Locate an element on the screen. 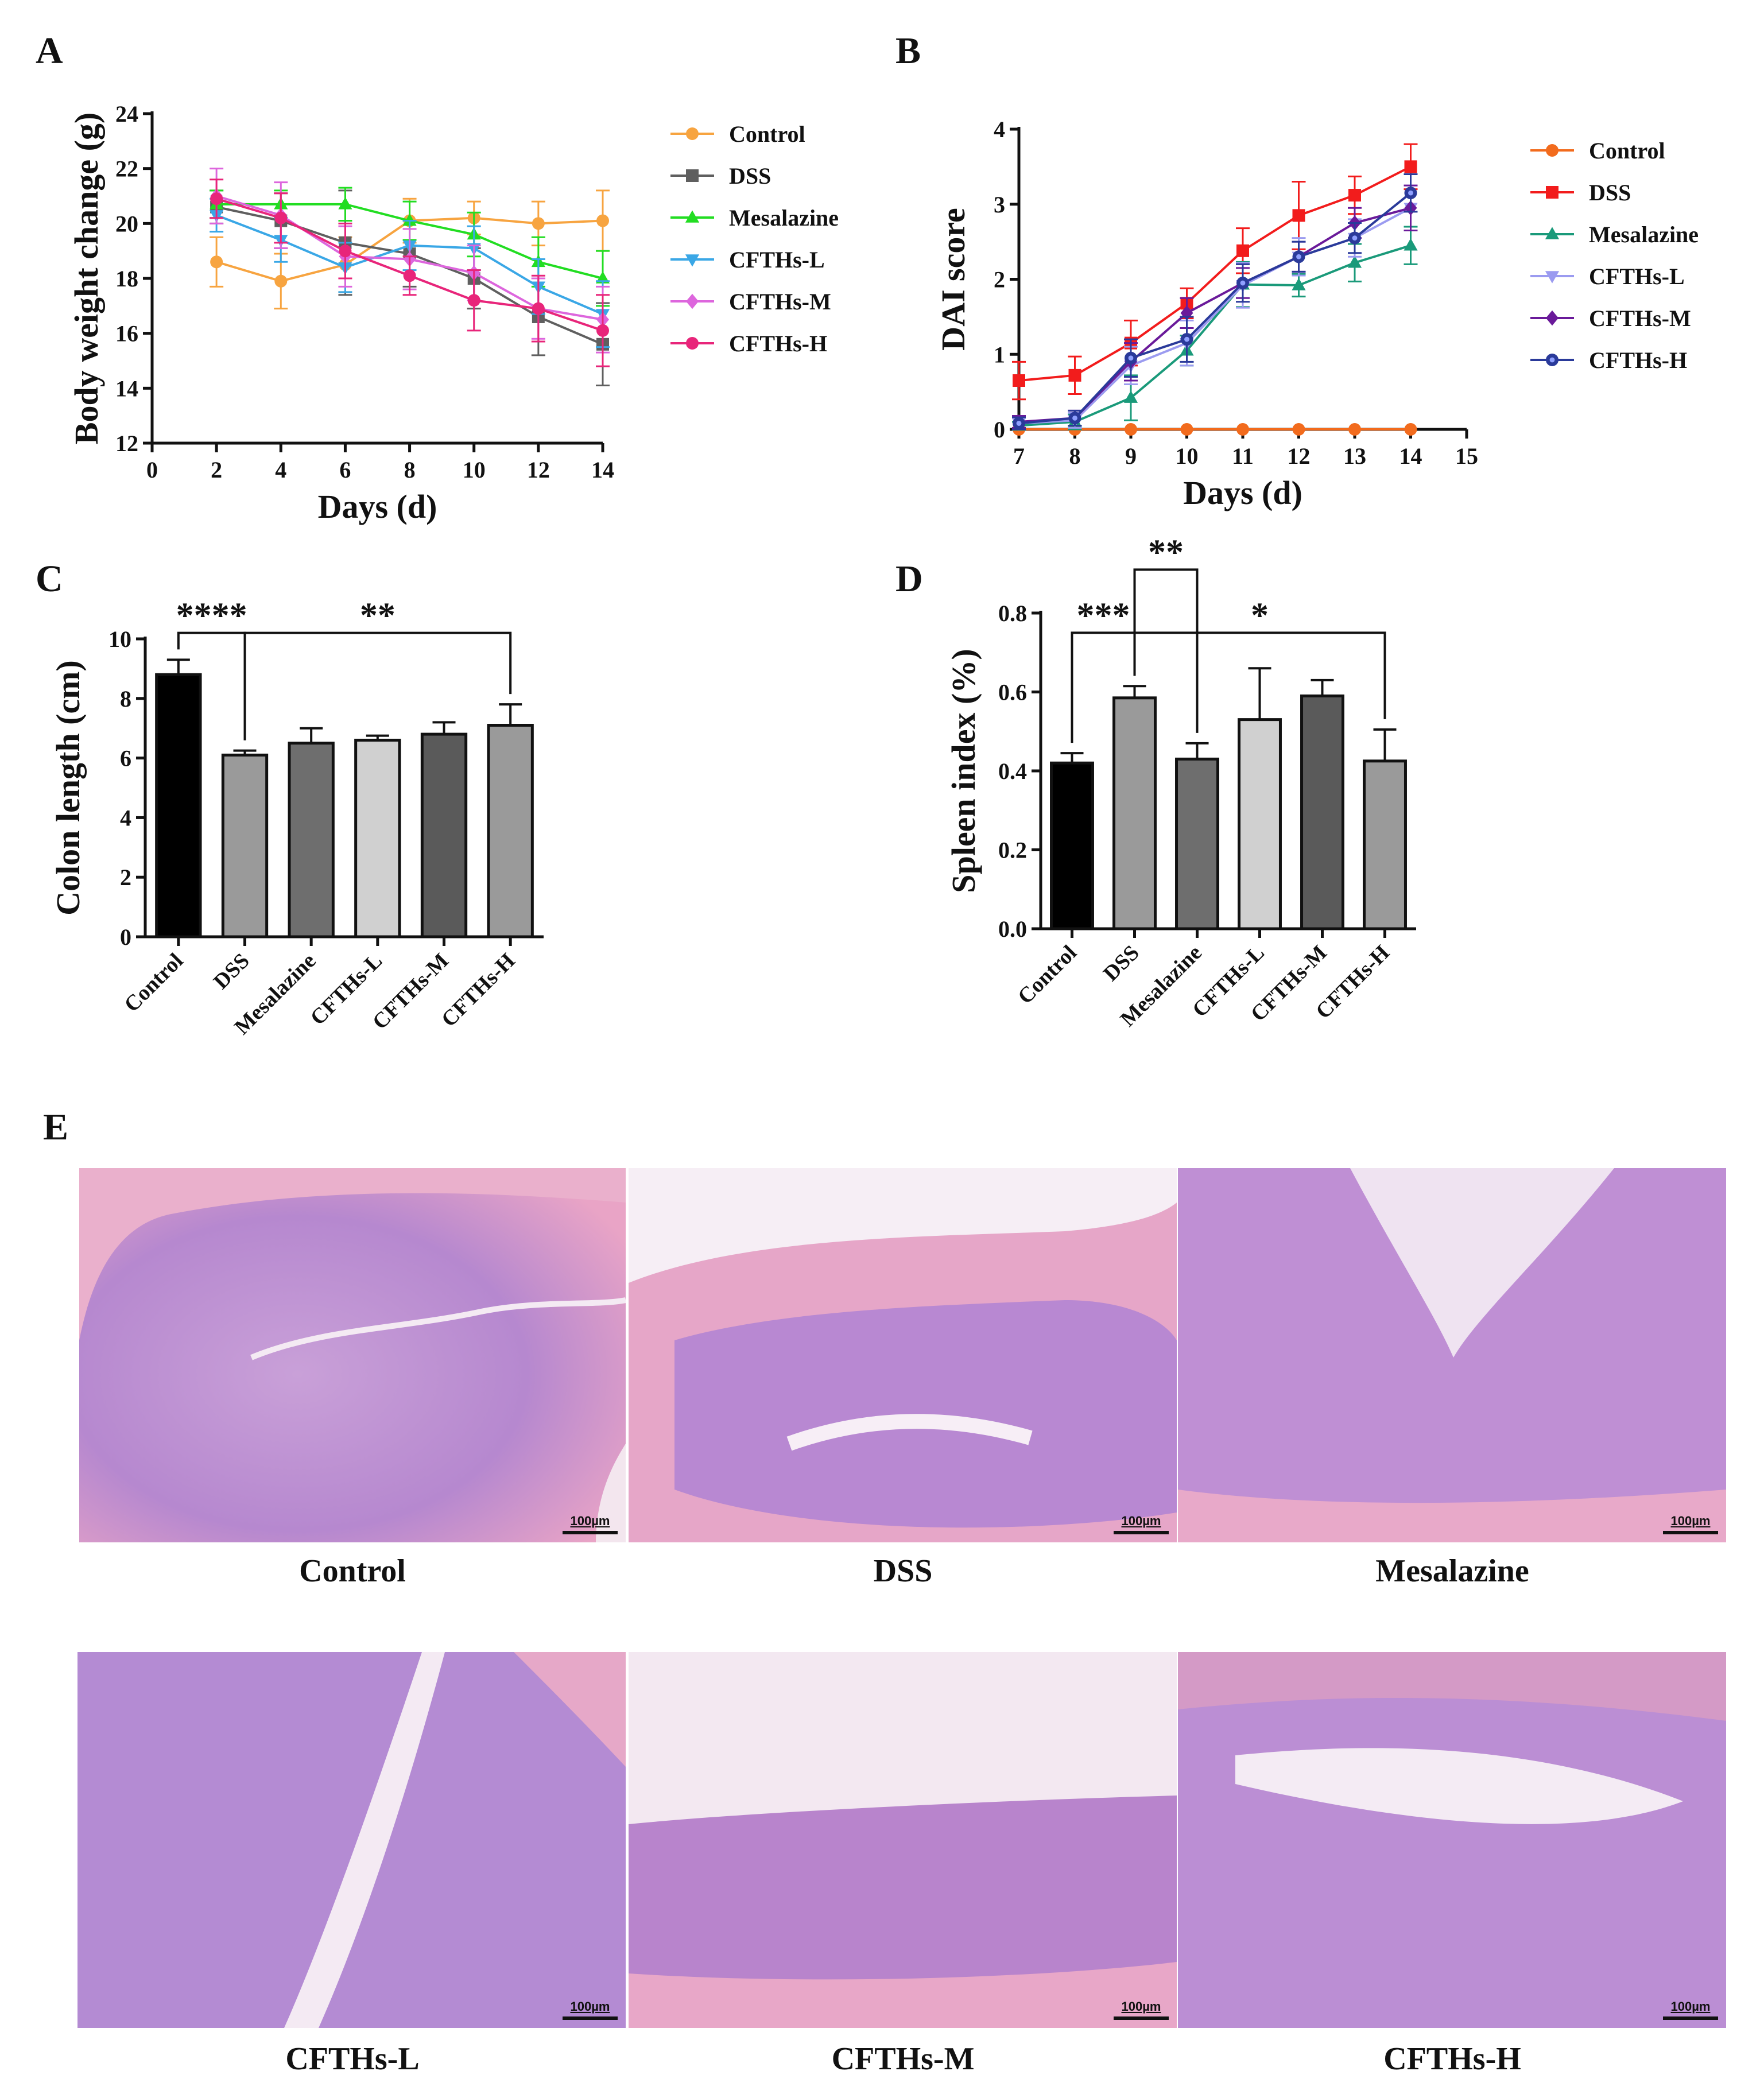 The image size is (1764, 2098). x-tick-label: 11 is located at coordinates (1243, 456).